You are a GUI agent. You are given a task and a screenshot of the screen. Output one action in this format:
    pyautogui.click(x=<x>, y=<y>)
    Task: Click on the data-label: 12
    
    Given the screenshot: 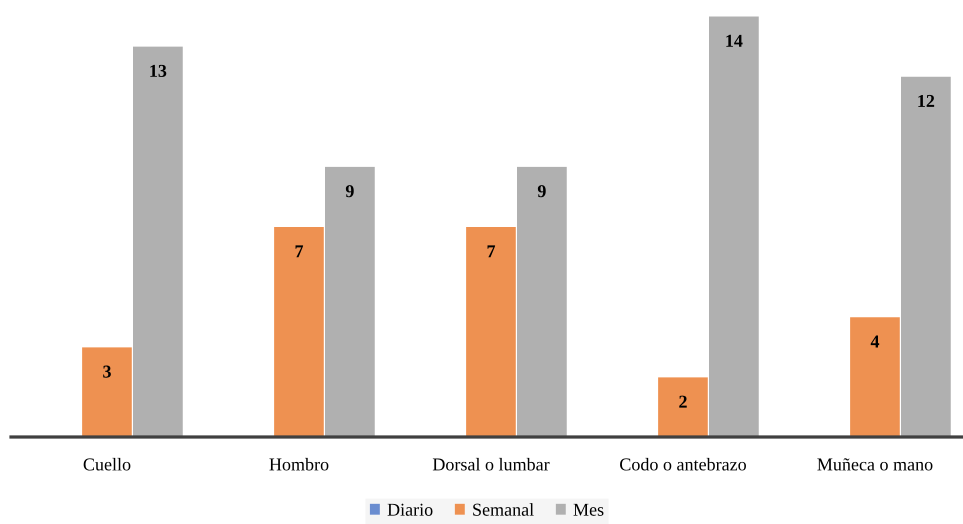 What is the action you would take?
    pyautogui.click(x=926, y=100)
    